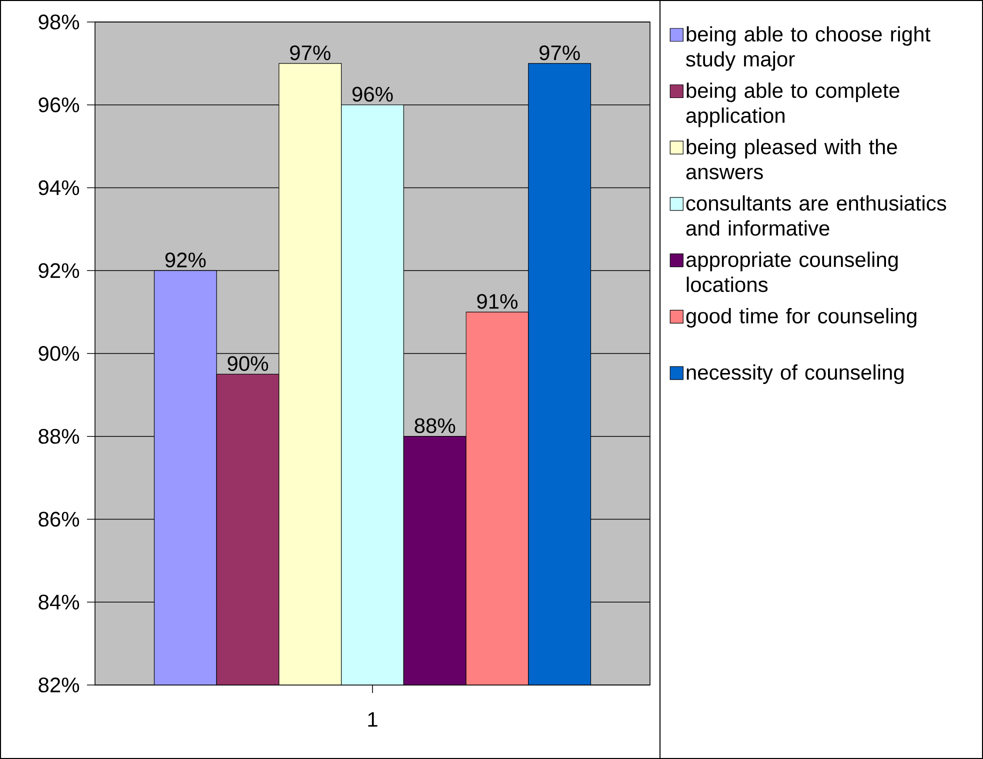 This screenshot has width=983, height=759. What do you see at coordinates (792, 272) in the screenshot?
I see `legend-label: appropriate counseling locations` at bounding box center [792, 272].